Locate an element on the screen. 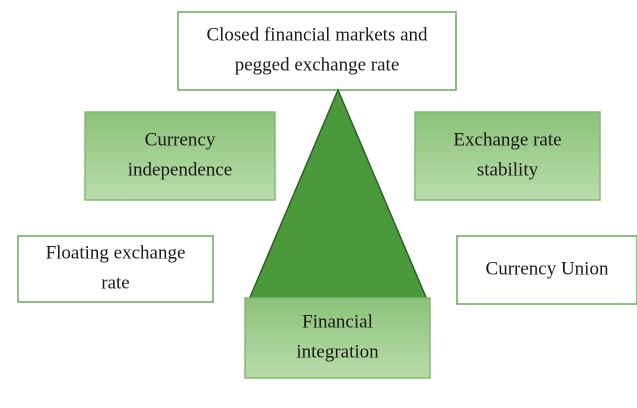  box-label: Financial is located at coordinates (337, 321).